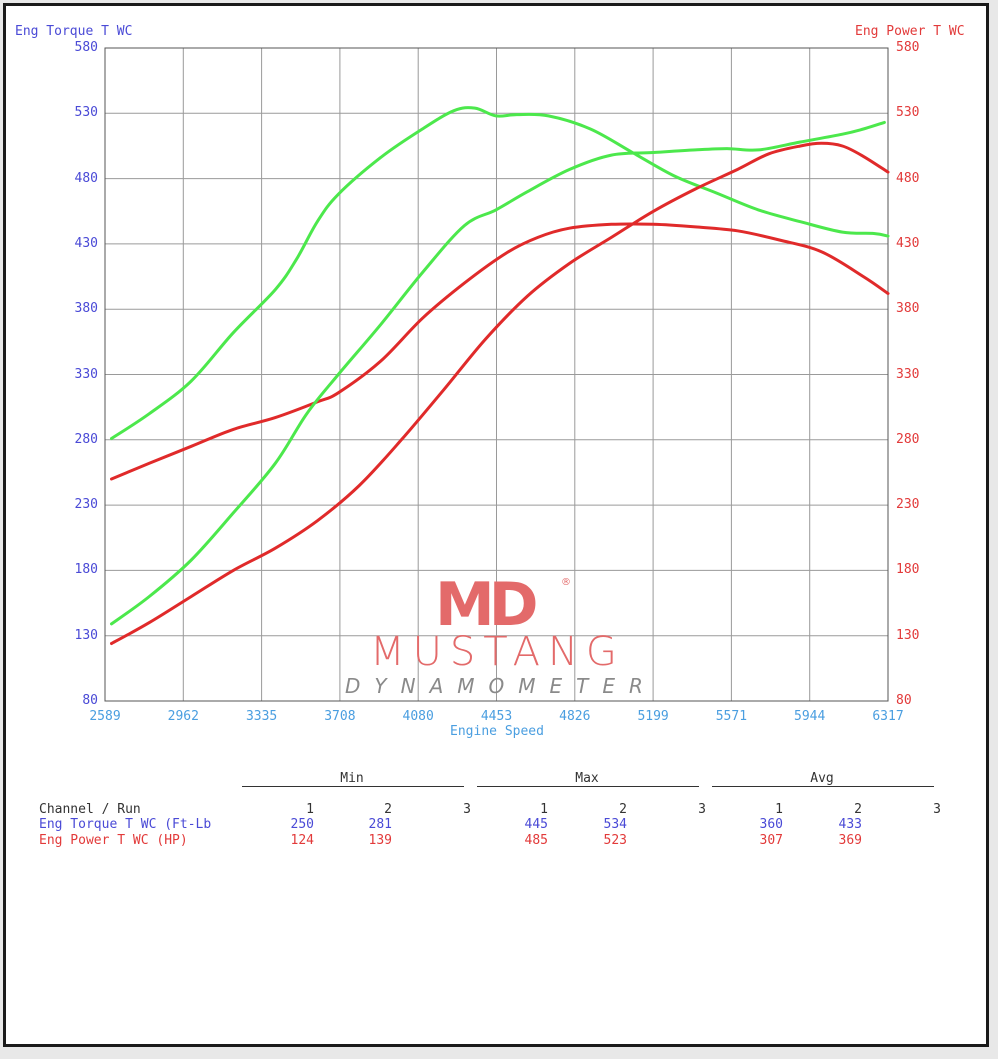  Describe the element at coordinates (86, 635) in the screenshot. I see `y-tick-label-left: 130` at that location.